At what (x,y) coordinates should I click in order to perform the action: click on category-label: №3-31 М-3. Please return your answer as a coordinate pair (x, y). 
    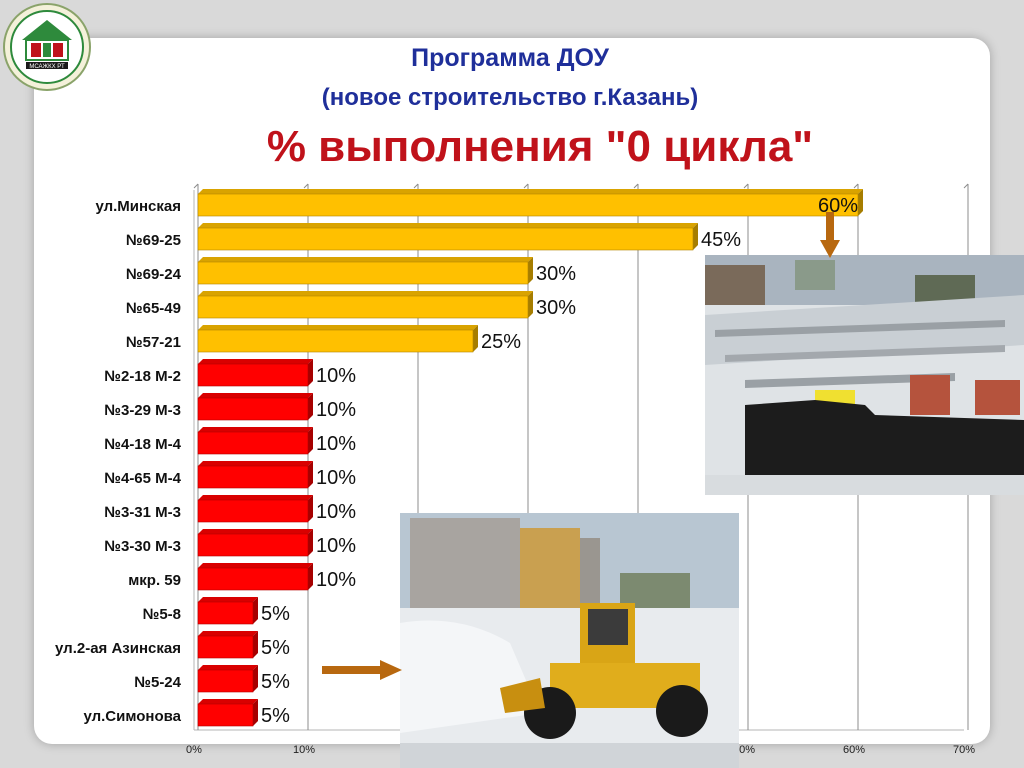
    Looking at the image, I should click on (142, 512).